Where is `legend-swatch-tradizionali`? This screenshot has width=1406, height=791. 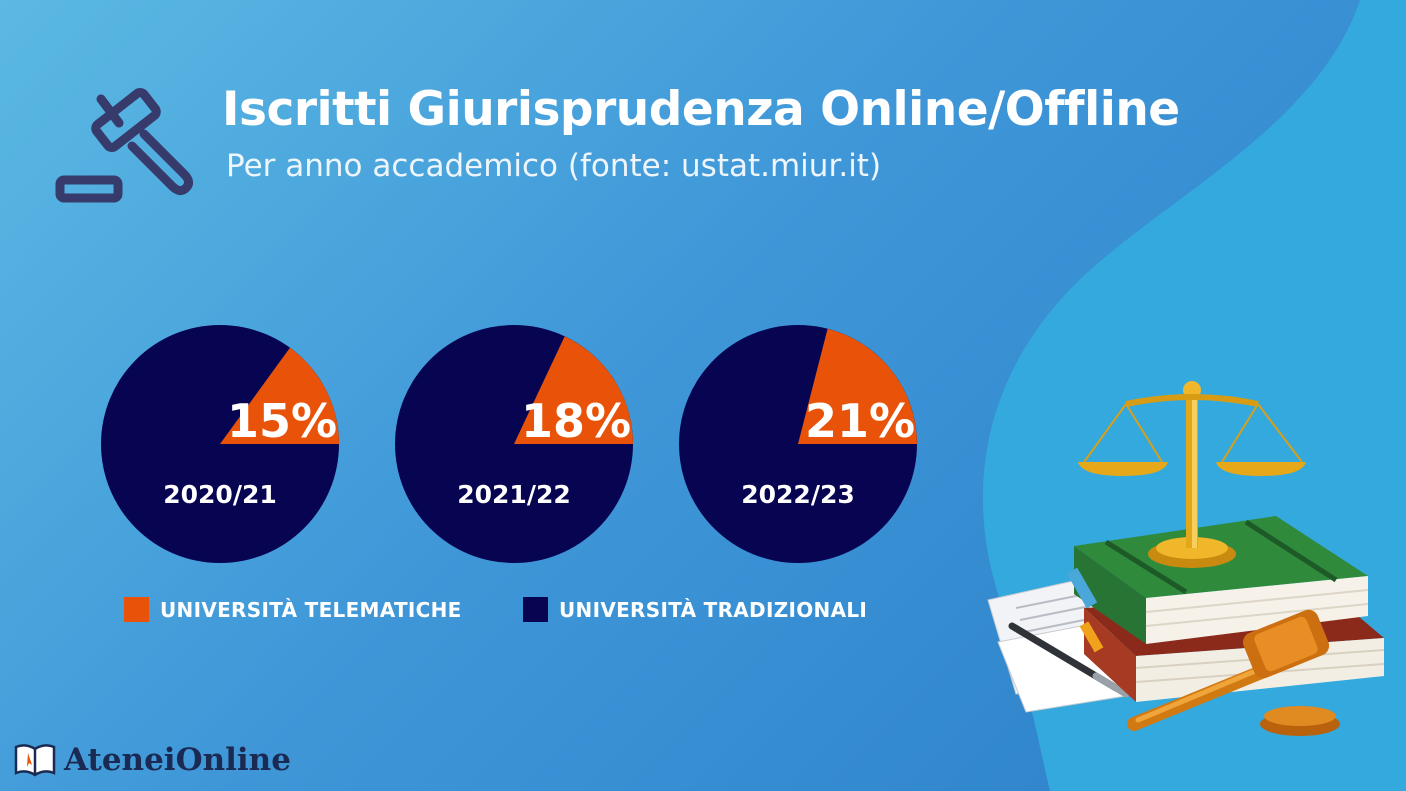
legend-swatch-tradizionali is located at coordinates (535, 609).